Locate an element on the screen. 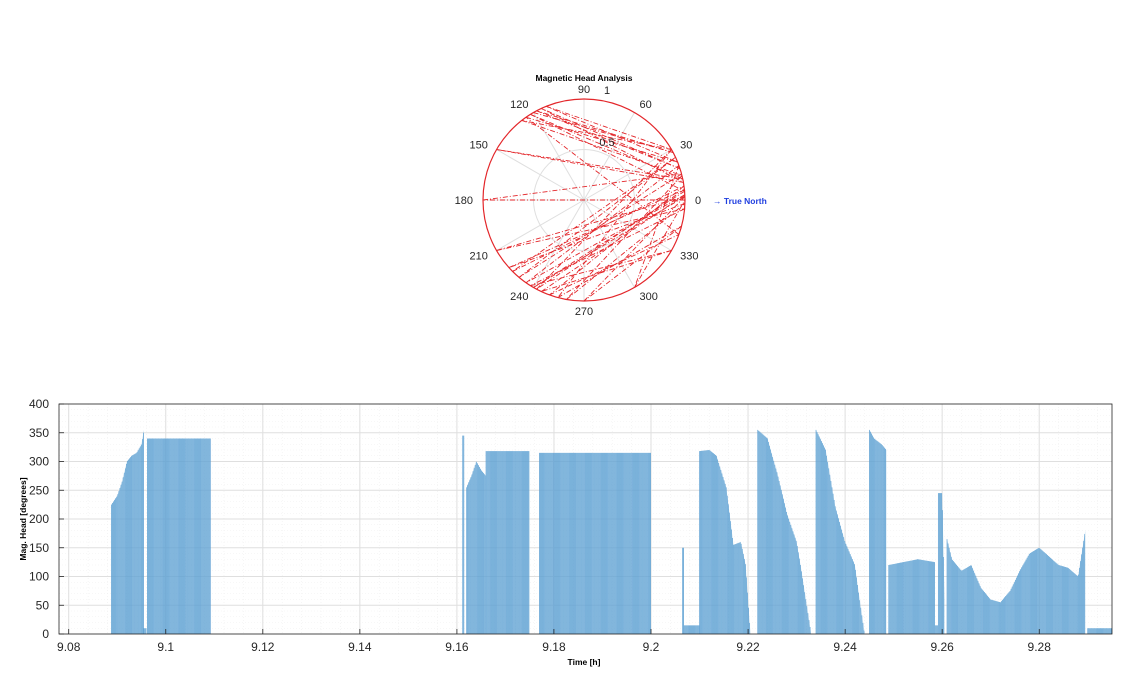 The width and height of the screenshot is (1127, 697). y-tick-label-300: 300 is located at coordinates (39, 462).